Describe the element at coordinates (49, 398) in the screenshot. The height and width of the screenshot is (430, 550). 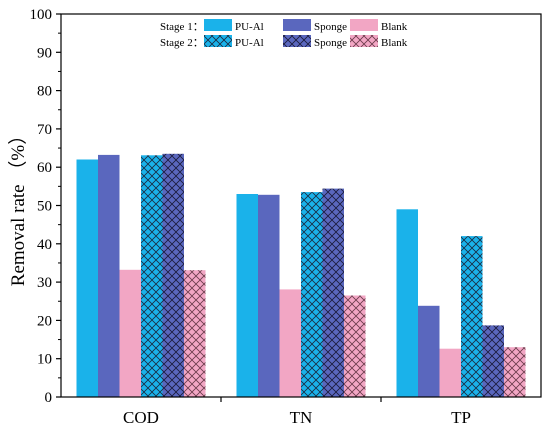
I see `y-tick-label: 0` at that location.